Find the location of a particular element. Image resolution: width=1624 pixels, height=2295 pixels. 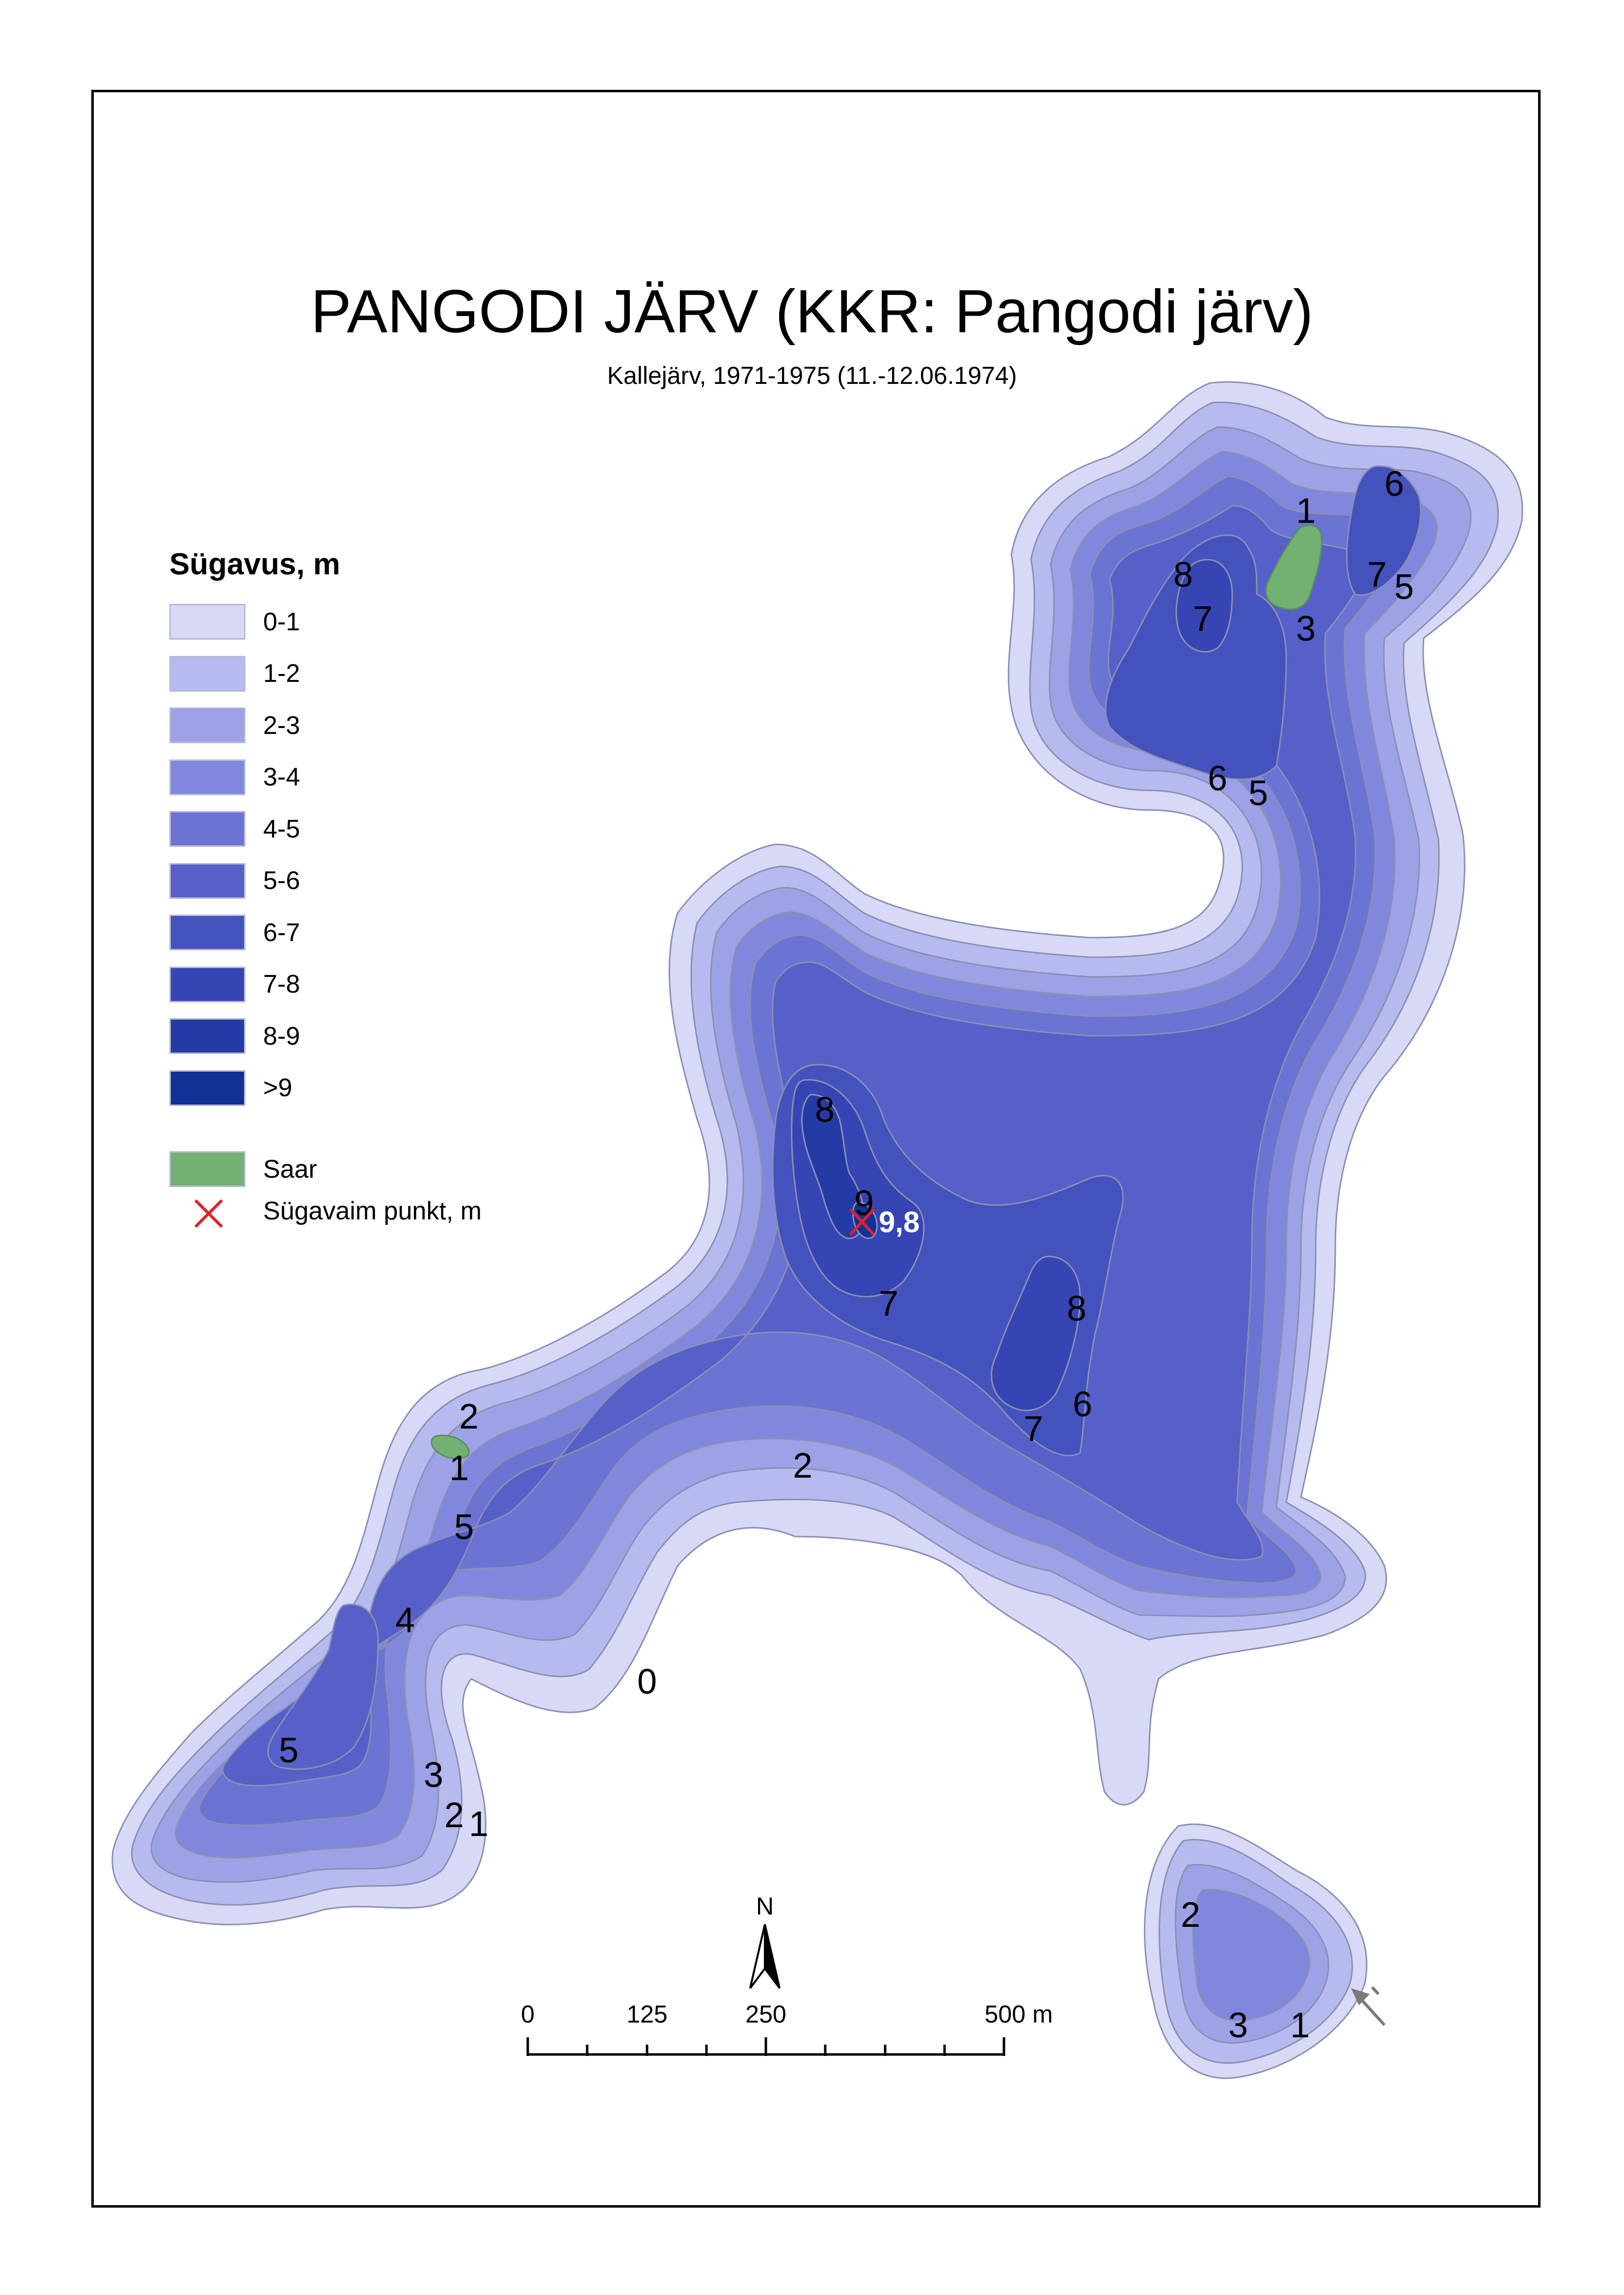

deepest-point-legend-icon is located at coordinates (207, 1211).